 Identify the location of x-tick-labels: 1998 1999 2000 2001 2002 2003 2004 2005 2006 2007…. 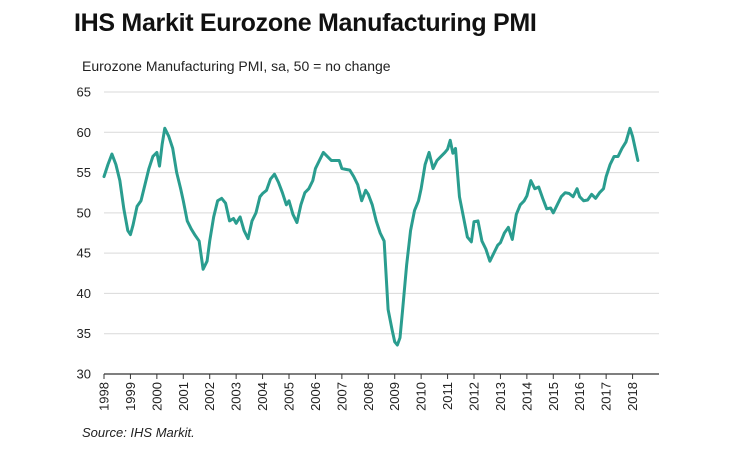
(369, 396).